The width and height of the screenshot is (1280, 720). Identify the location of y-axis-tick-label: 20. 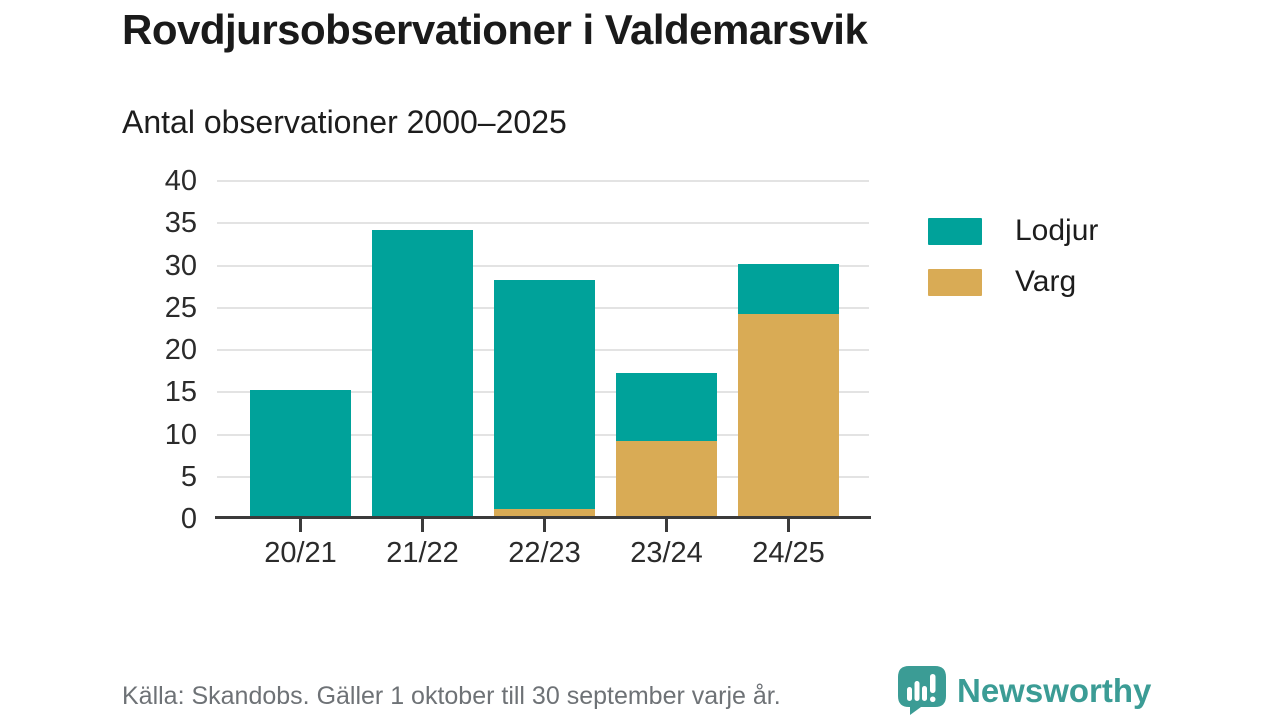
(180, 350).